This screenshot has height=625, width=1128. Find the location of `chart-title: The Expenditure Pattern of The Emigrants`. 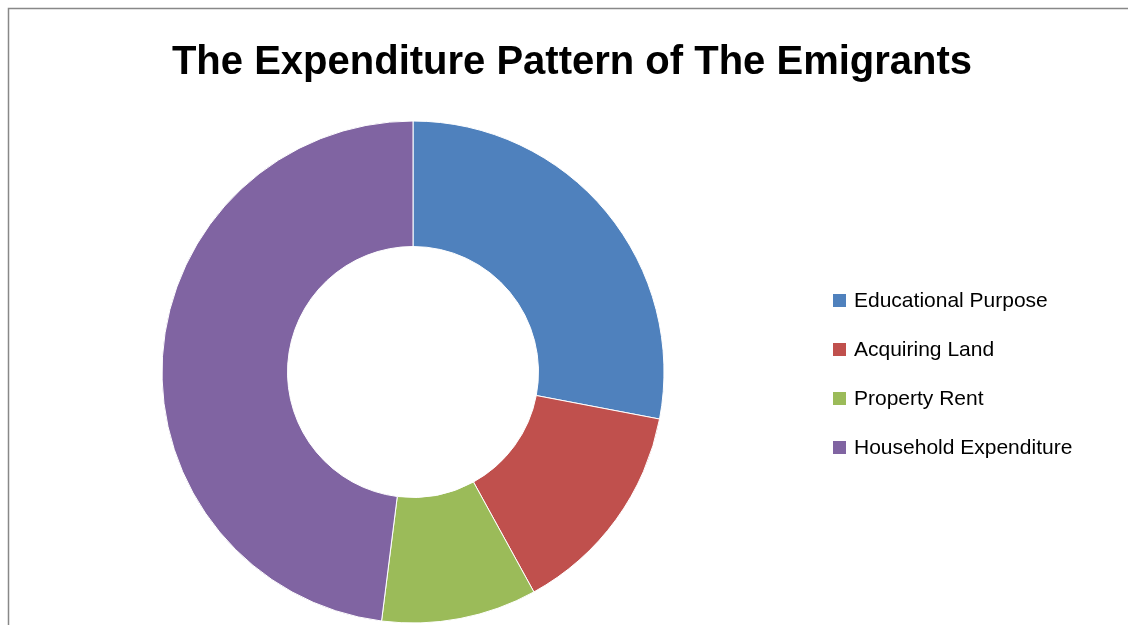

chart-title: The Expenditure Pattern of The Emigrants is located at coordinates (572, 60).